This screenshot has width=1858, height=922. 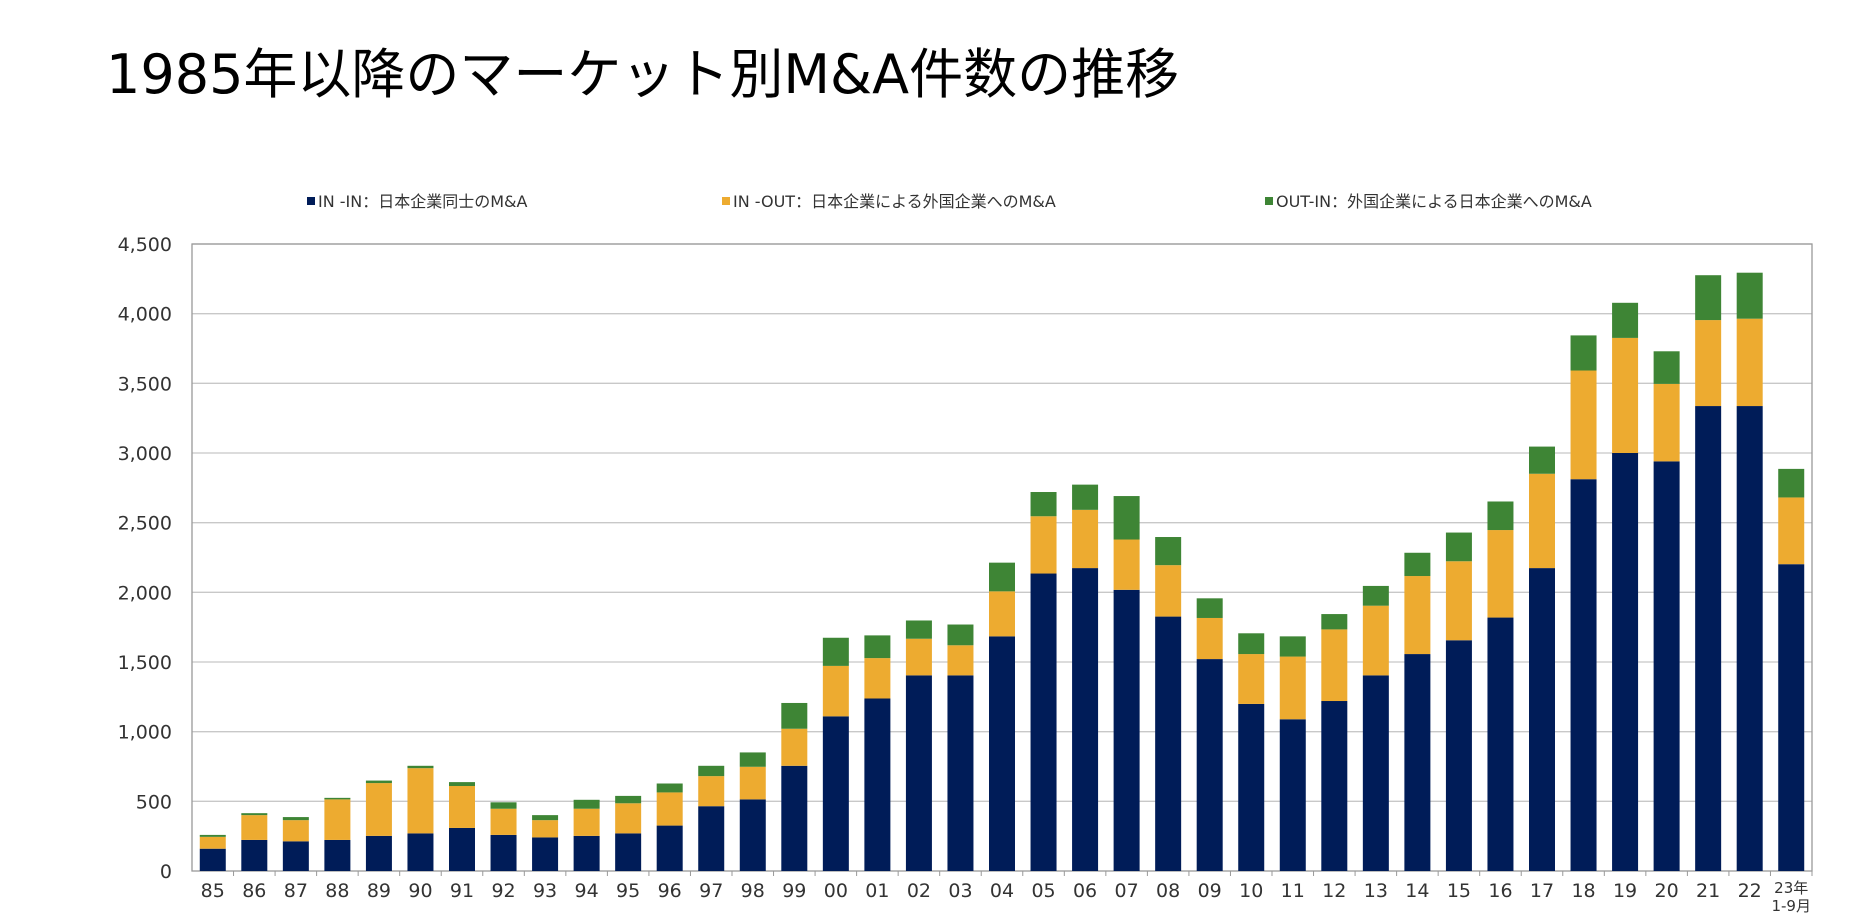 What do you see at coordinates (254, 891) in the screenshot?
I see `x-tick-label: 86` at bounding box center [254, 891].